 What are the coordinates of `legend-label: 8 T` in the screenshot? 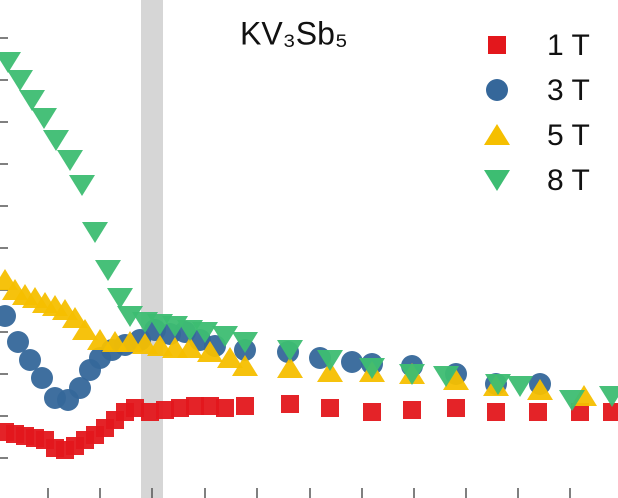 It's located at (568, 180).